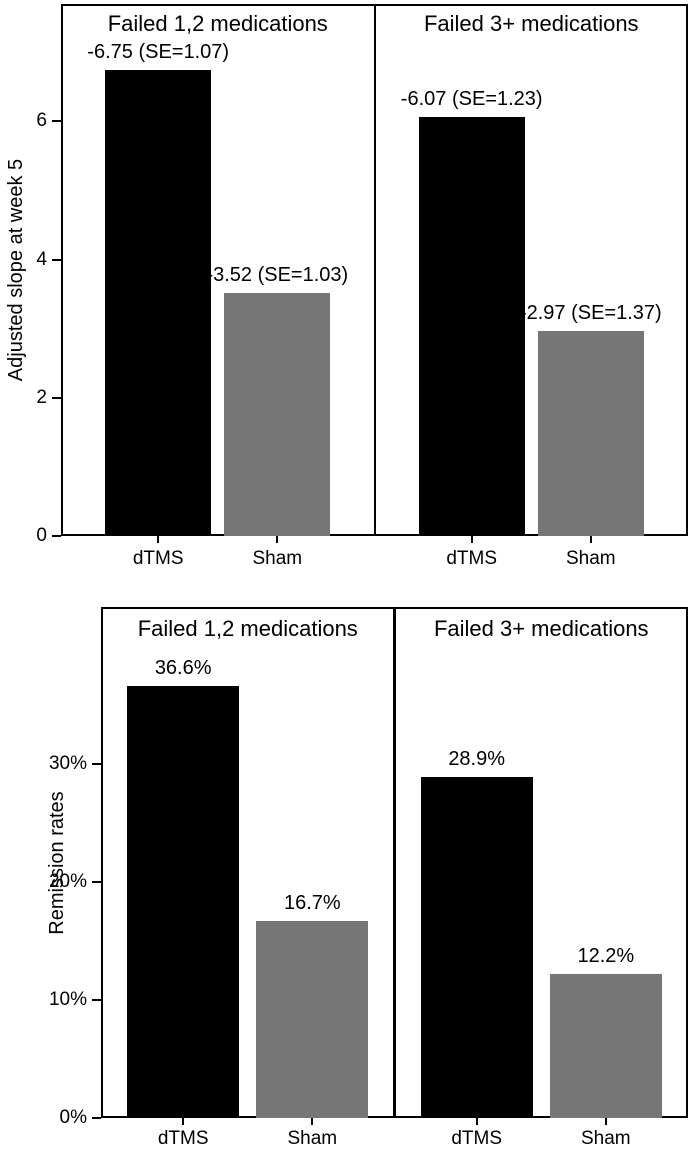  I want to click on y-tick-label: 2, so click(41, 397).